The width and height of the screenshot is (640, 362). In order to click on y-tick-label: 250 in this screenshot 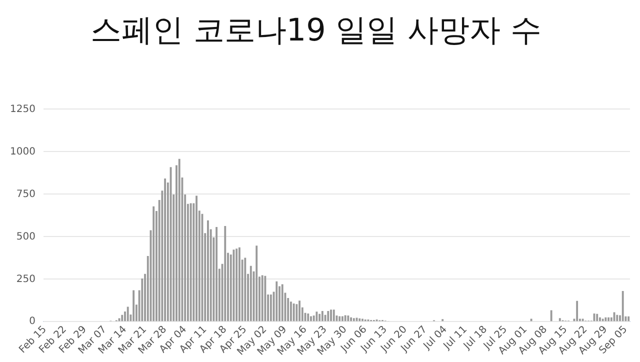, I will do `click(26, 279)`.